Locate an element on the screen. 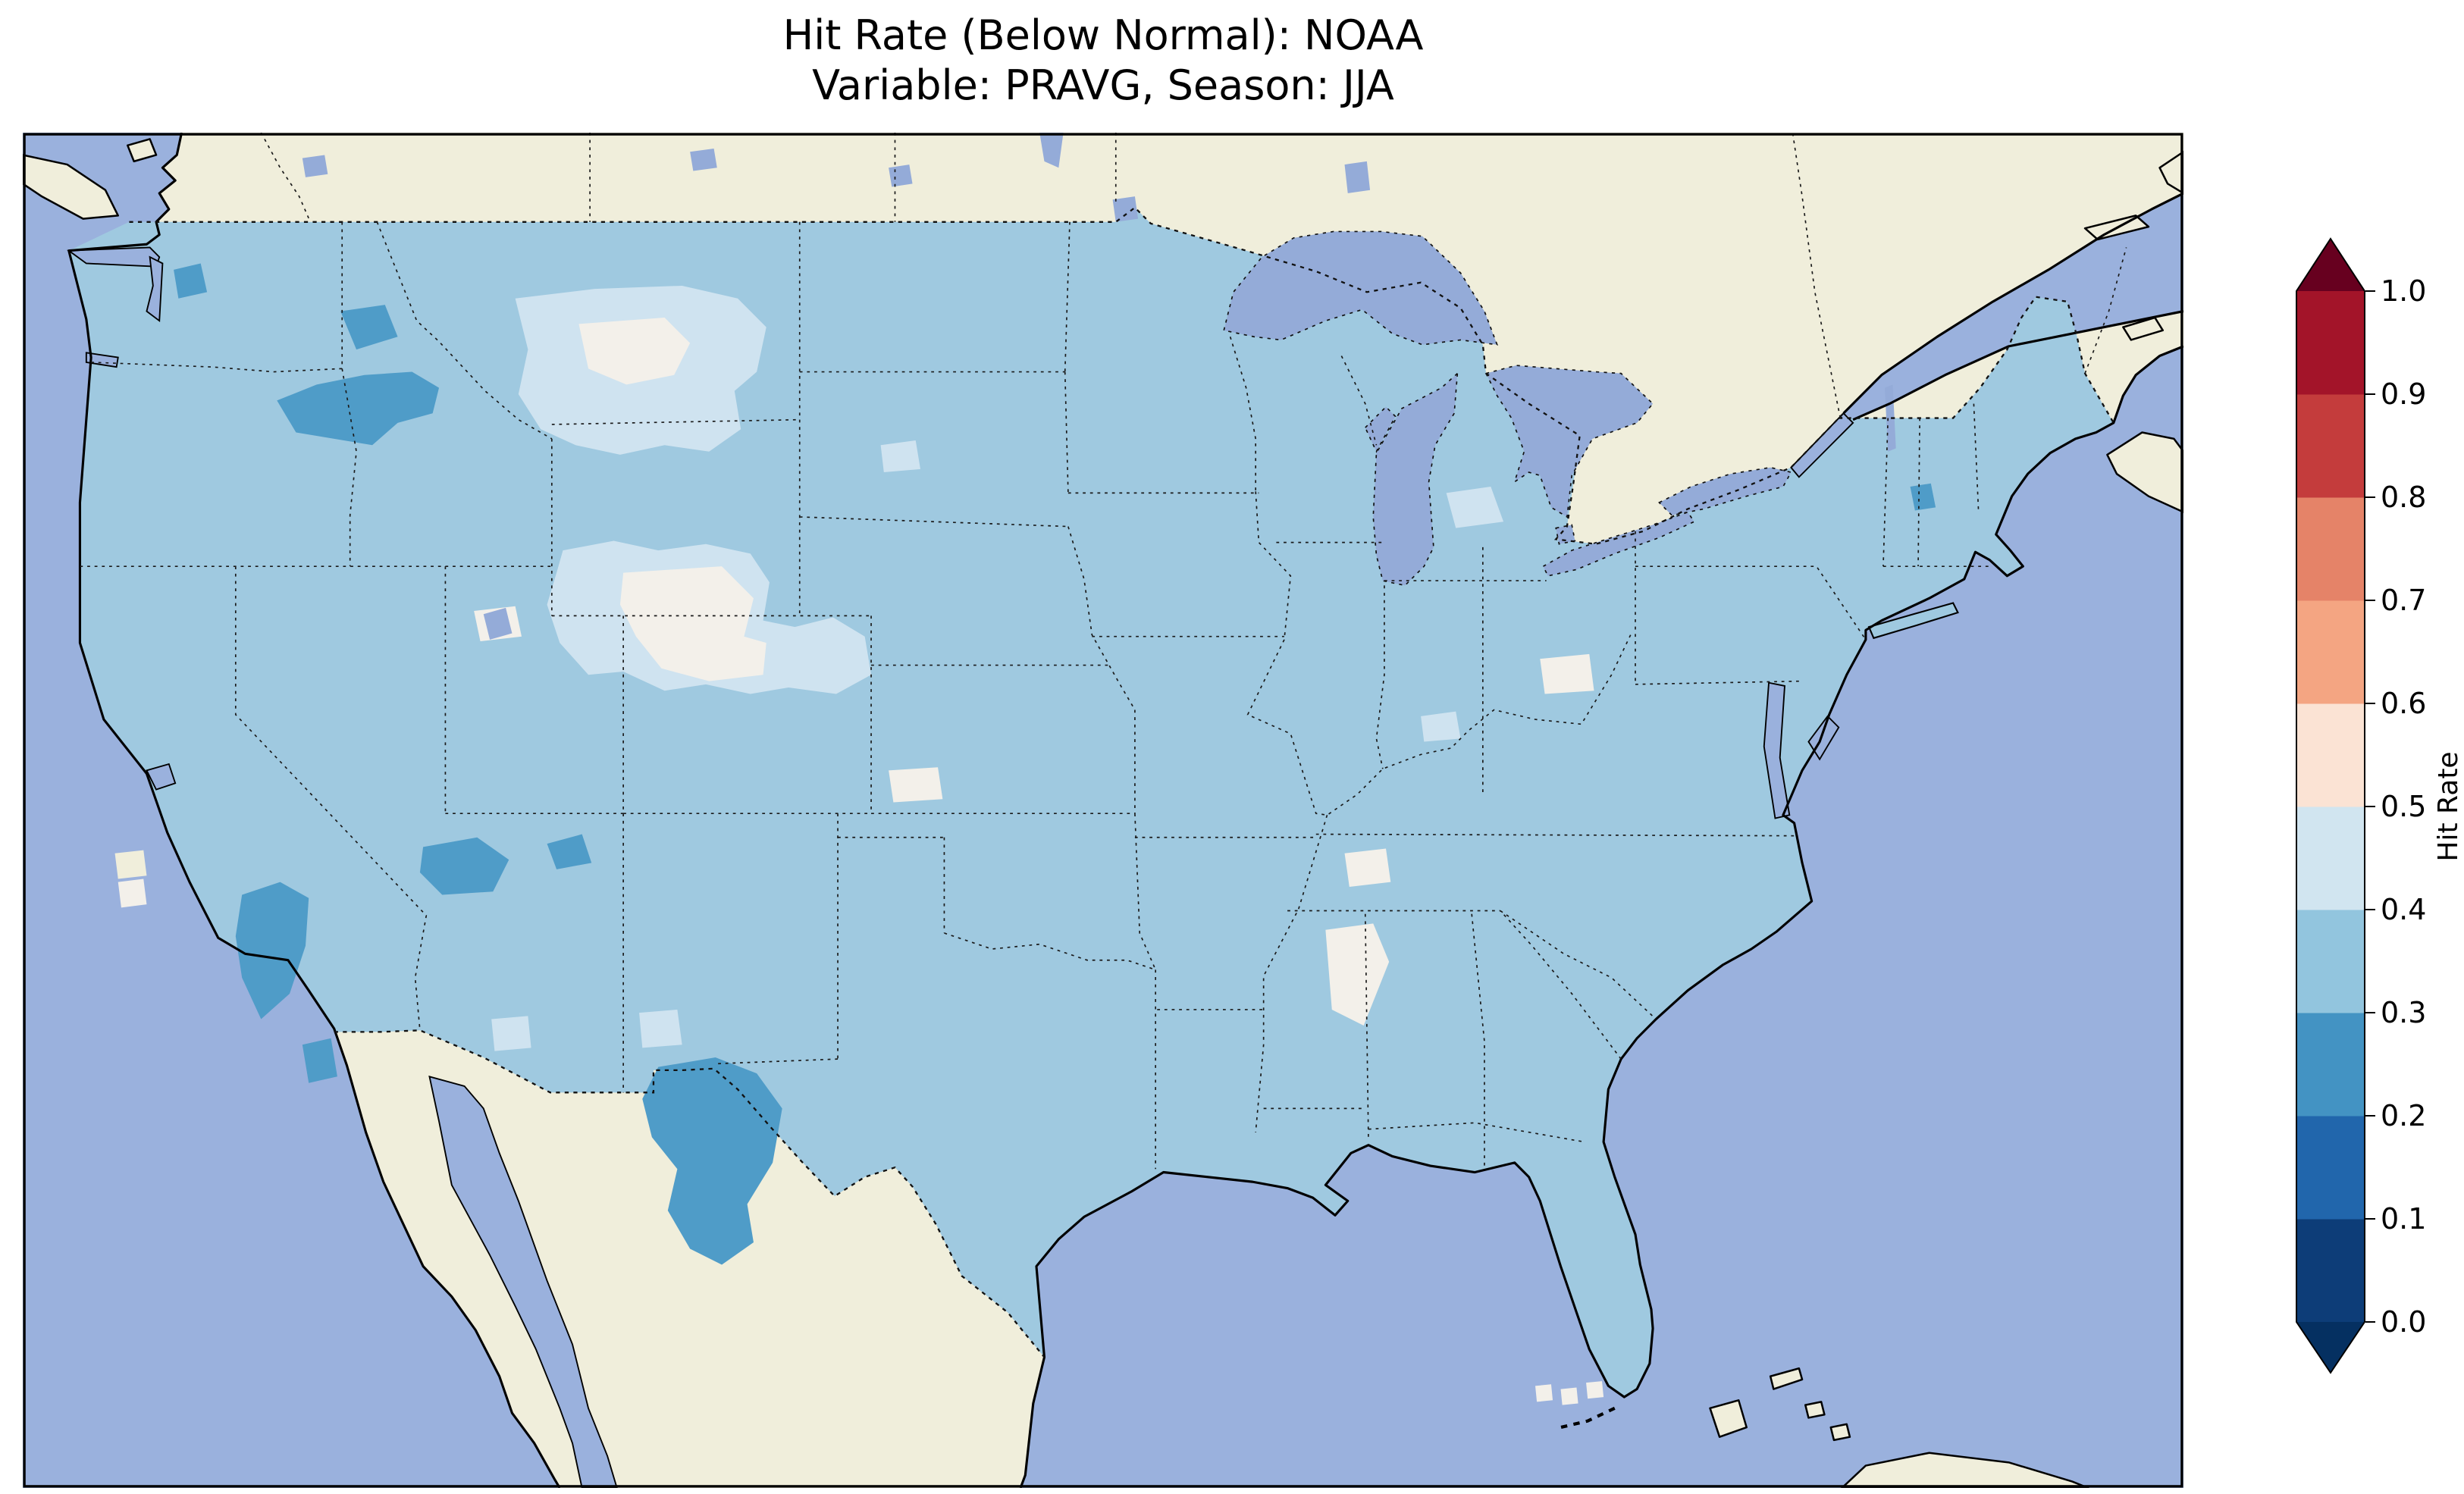  colorbar-outline is located at coordinates (2330, 805).